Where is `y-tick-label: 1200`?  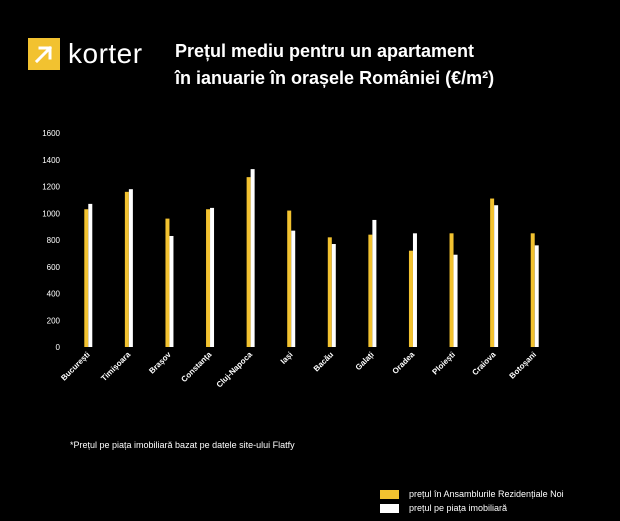 y-tick-label: 1200 is located at coordinates (51, 187).